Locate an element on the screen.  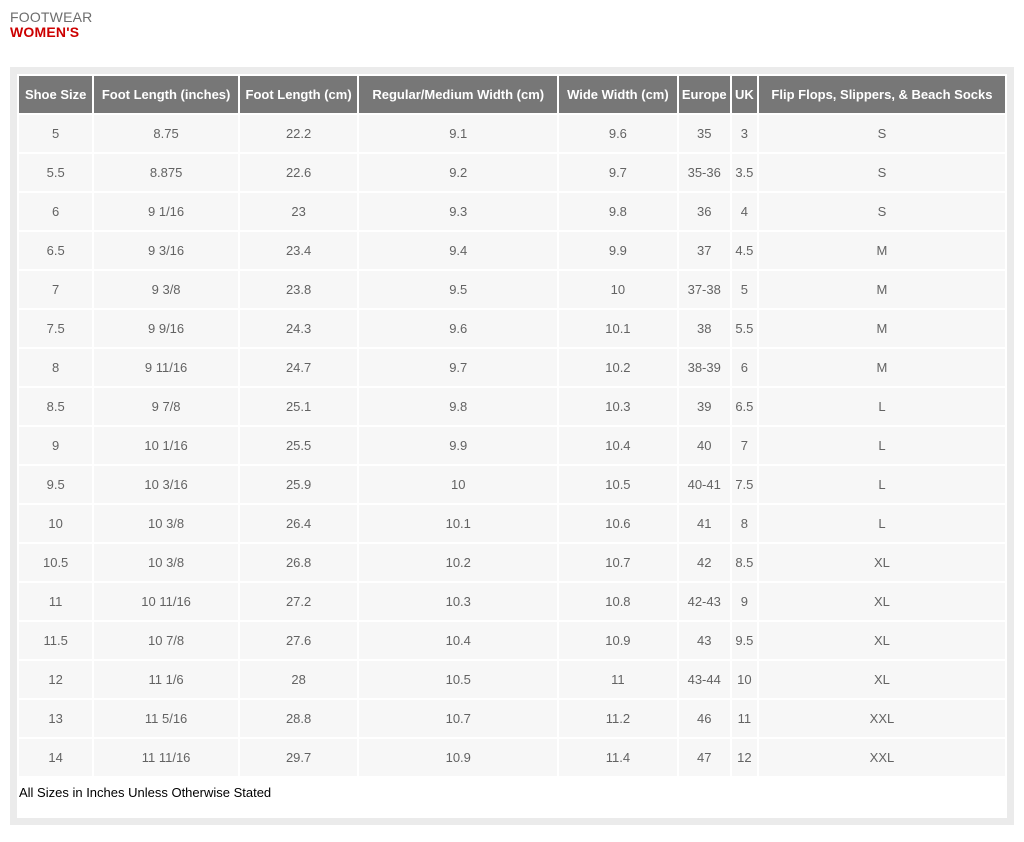
table-cell: 43 is located at coordinates (704, 640).